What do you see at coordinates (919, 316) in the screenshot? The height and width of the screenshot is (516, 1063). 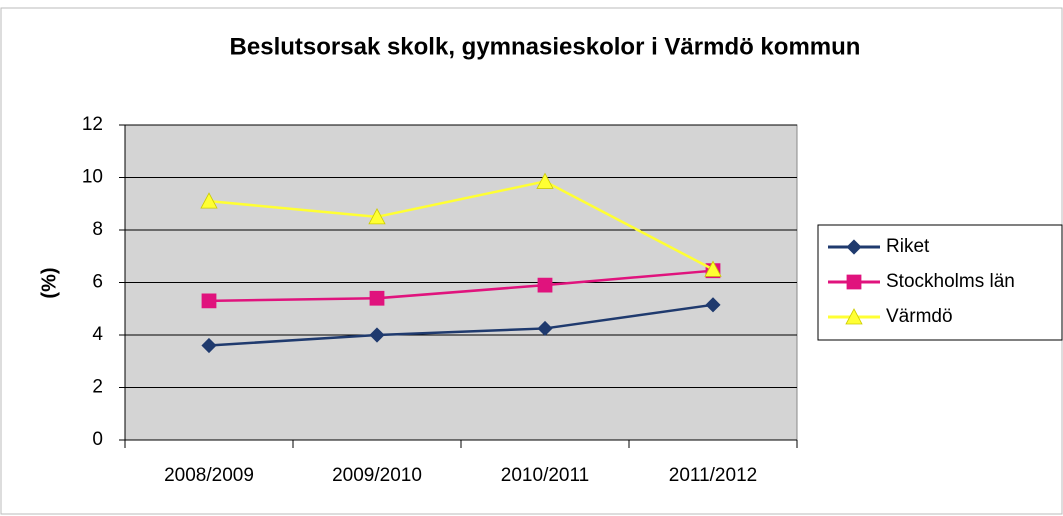 I see `legend-label: Värmdö` at bounding box center [919, 316].